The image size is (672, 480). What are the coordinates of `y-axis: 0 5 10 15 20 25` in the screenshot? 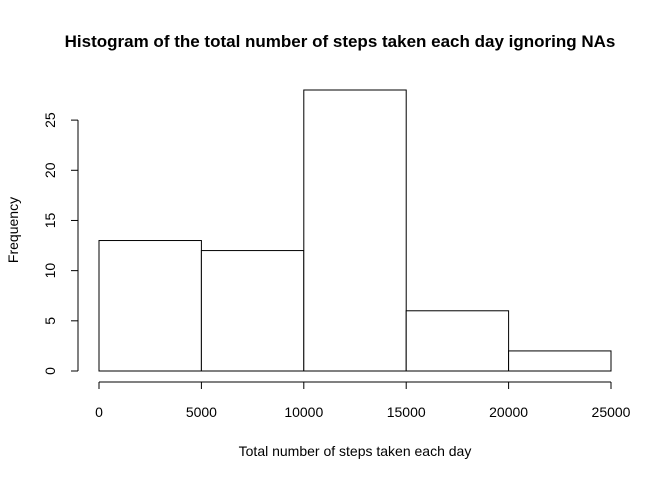 It's located at (60, 243).